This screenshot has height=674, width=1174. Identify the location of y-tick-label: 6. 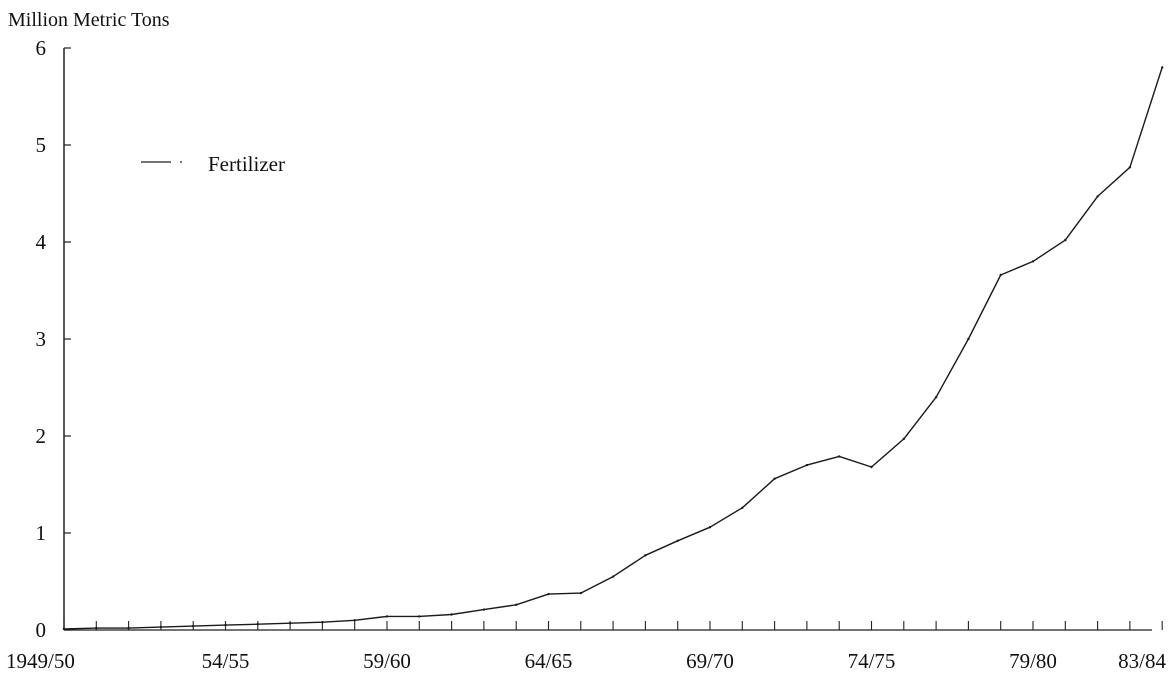
(41, 48).